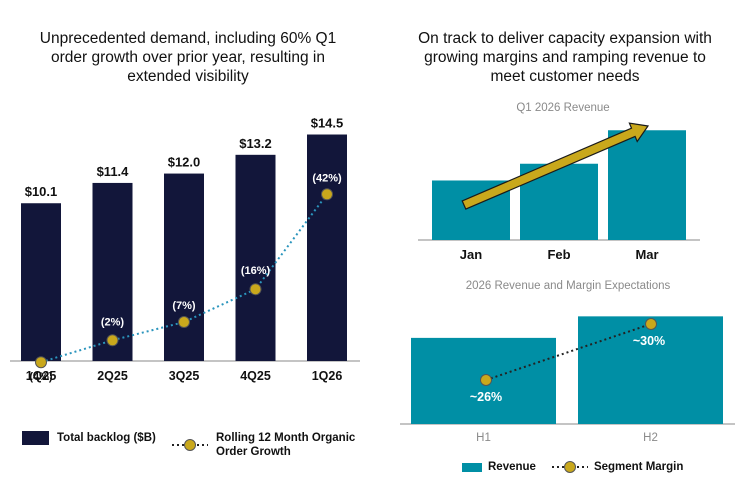 The width and height of the screenshot is (746, 479). I want to click on month-tick-label: Feb, so click(558, 254).